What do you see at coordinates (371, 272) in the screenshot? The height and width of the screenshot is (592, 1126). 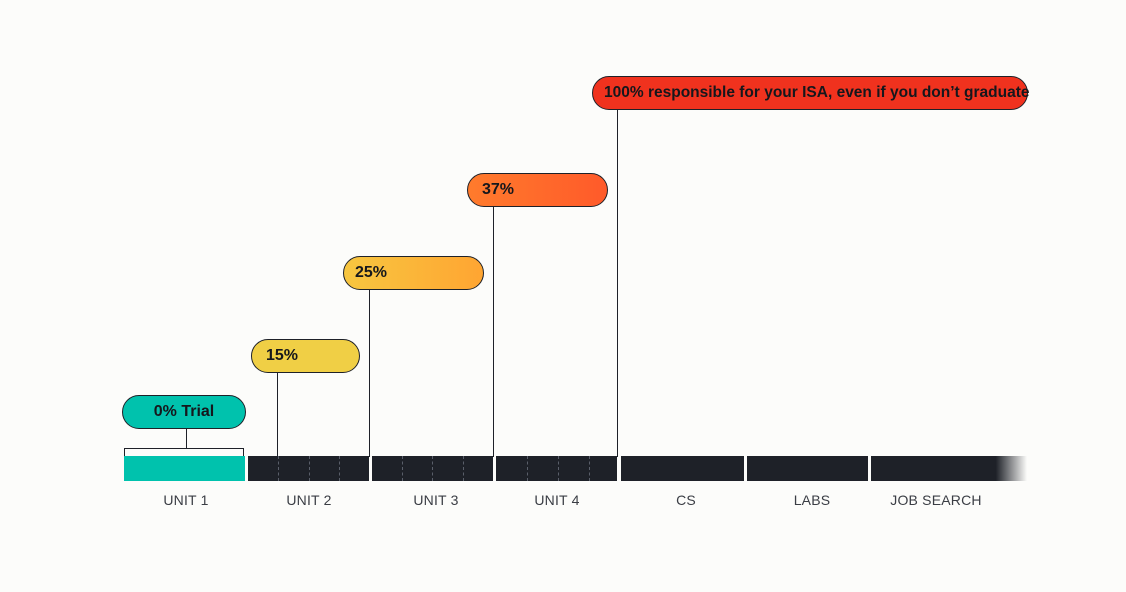 I see `milestone-25-label: 25%` at bounding box center [371, 272].